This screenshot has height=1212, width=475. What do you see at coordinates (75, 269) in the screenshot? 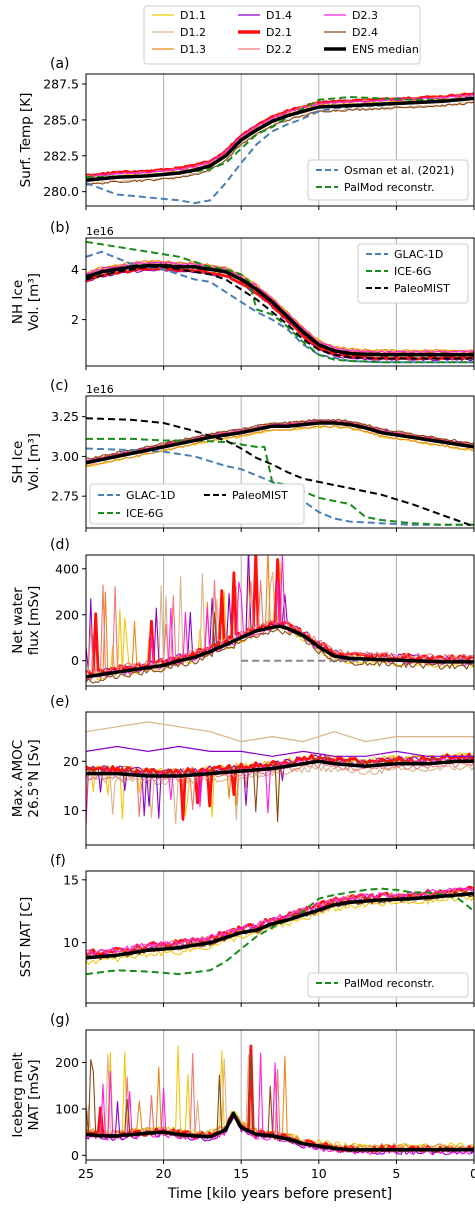
I see `y-tick-label: 4` at bounding box center [75, 269].